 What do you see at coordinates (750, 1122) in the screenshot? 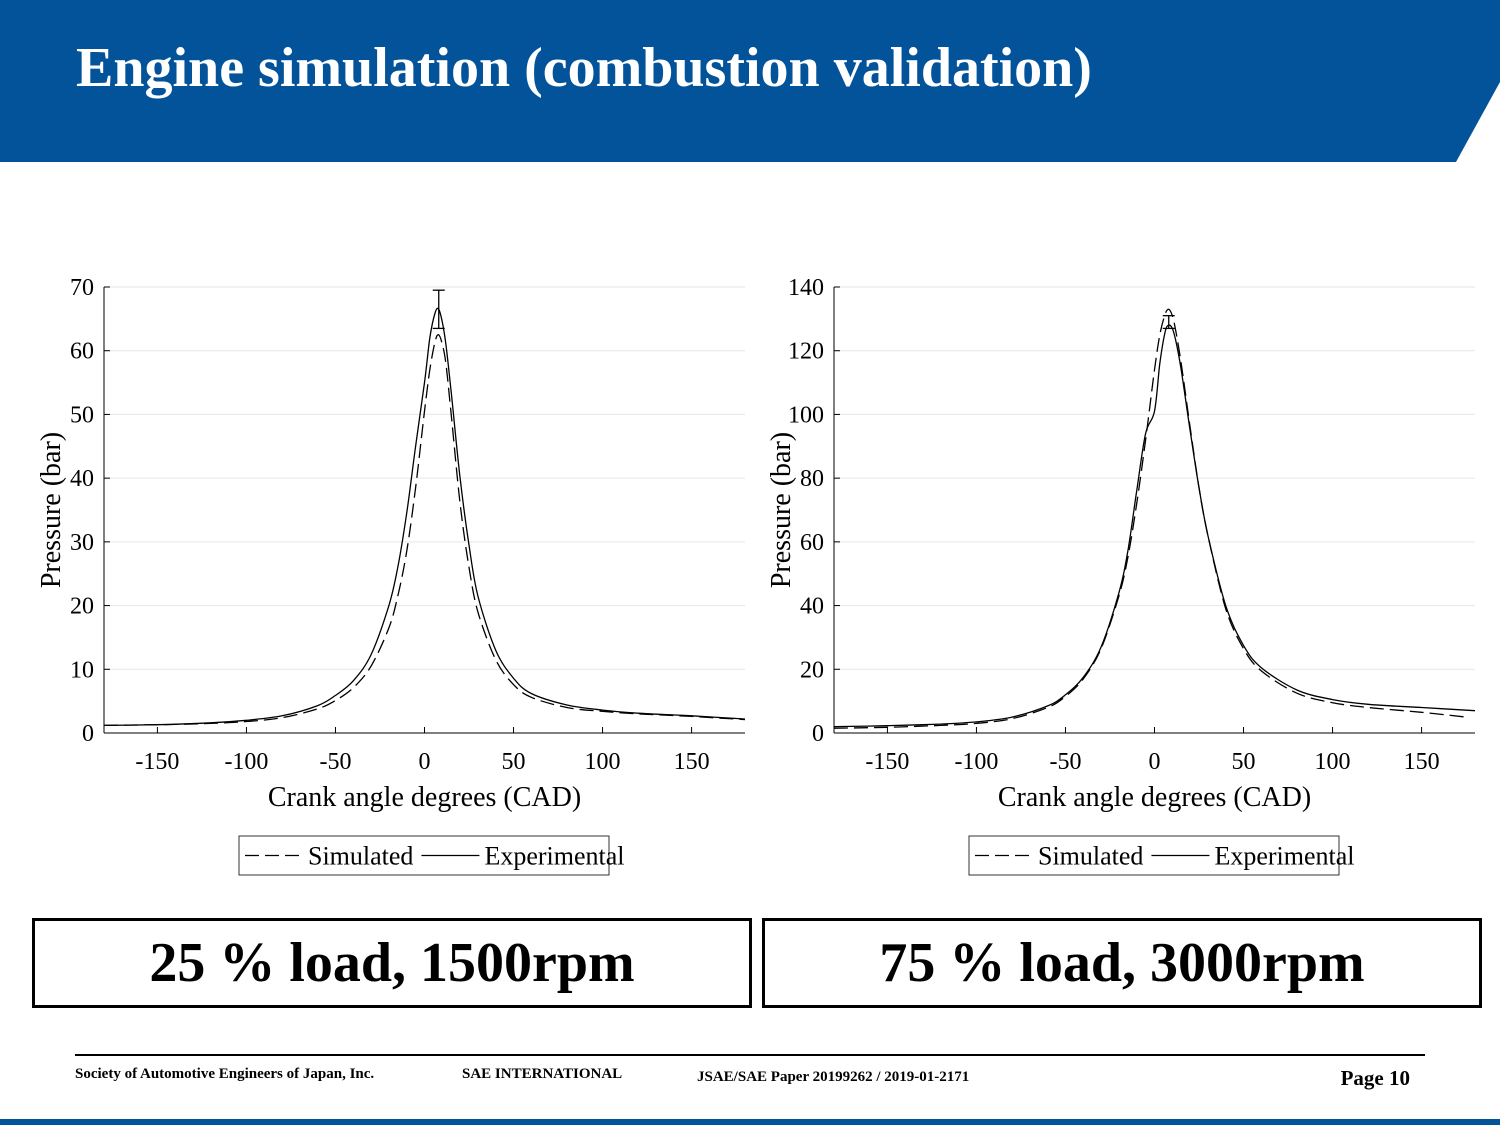
I see `bottom-bar` at bounding box center [750, 1122].